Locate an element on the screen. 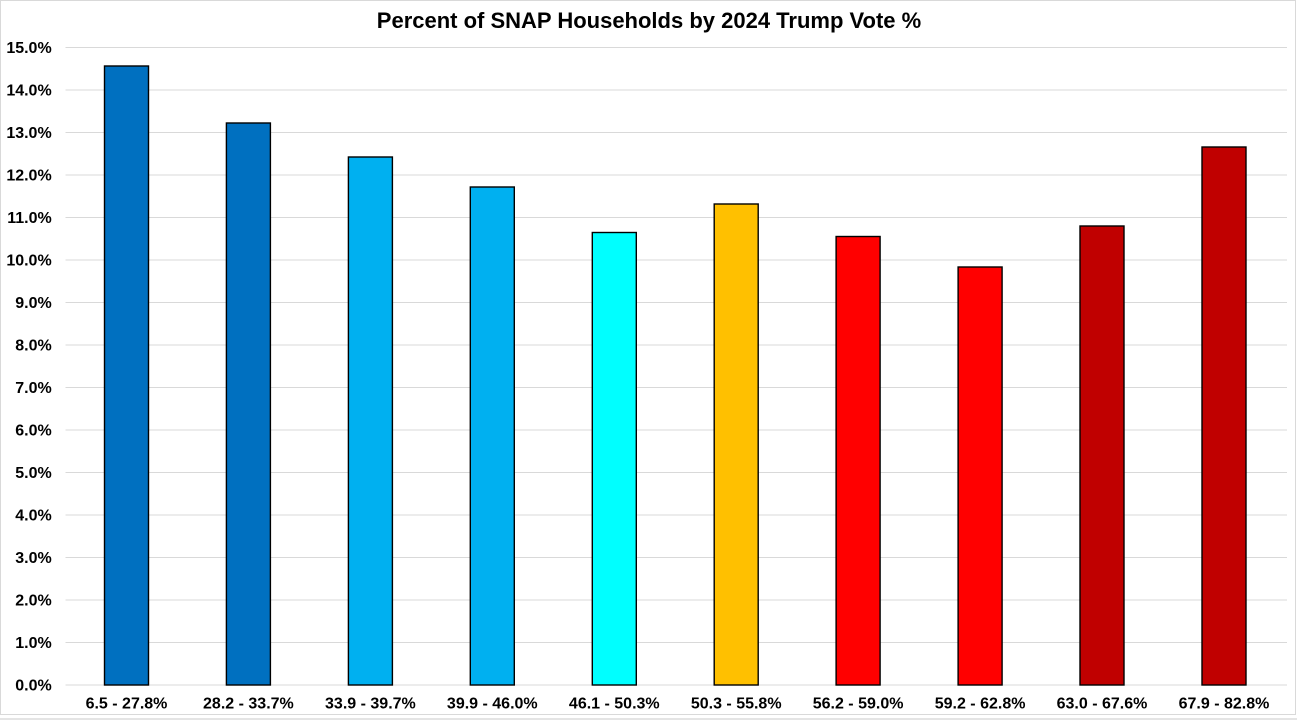 The image size is (1297, 720). svg-text: 4.0% is located at coordinates (33, 516).